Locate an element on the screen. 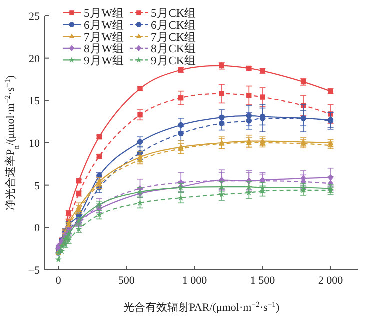  y-tick-label: 20 is located at coordinates (34, 59).